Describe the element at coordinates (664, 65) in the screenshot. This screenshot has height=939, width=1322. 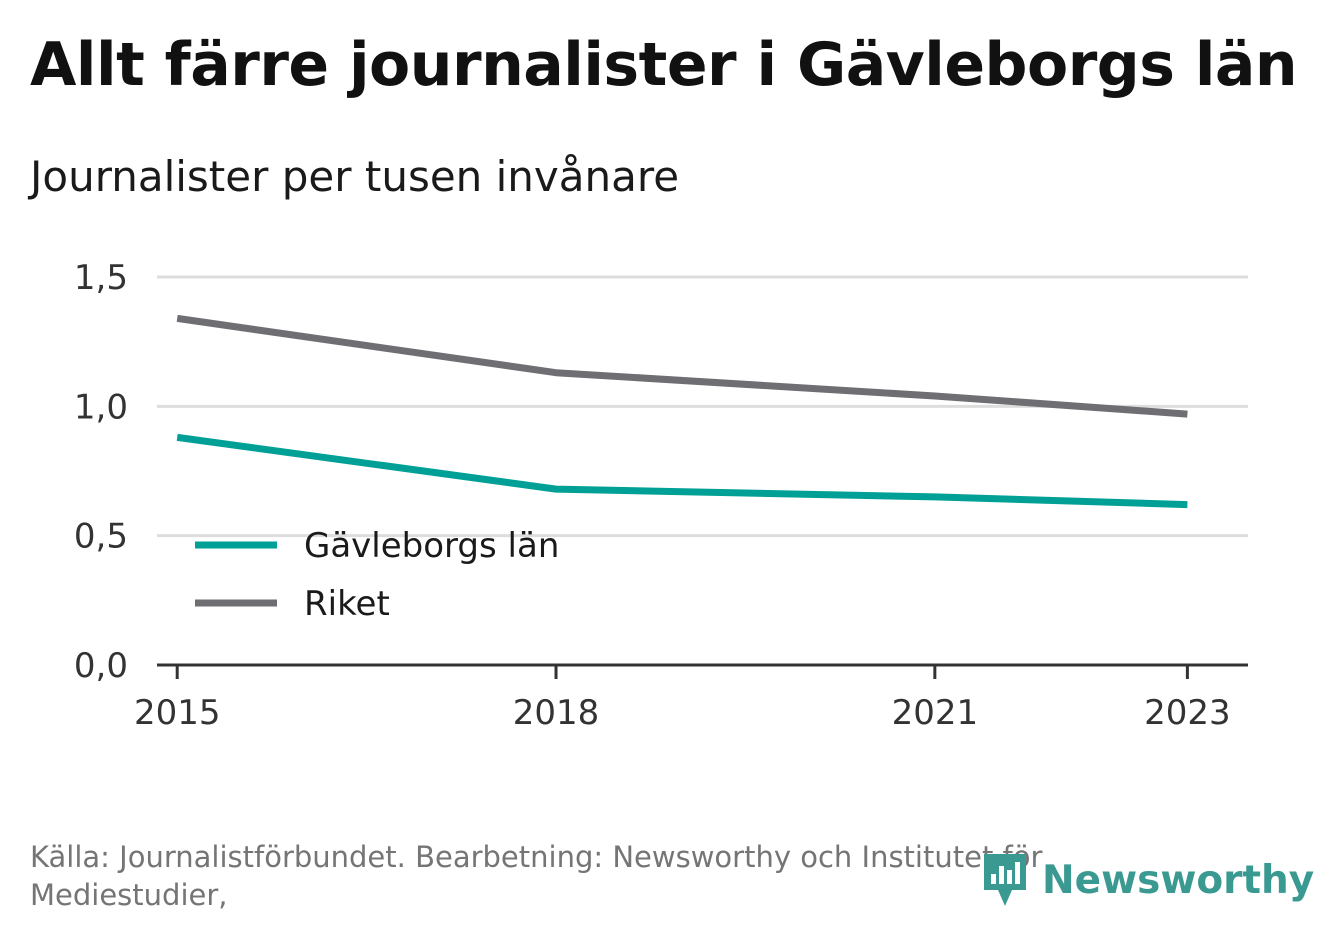
I see `chart-title: Allt färre journalister i Gävleborgs län` at that location.